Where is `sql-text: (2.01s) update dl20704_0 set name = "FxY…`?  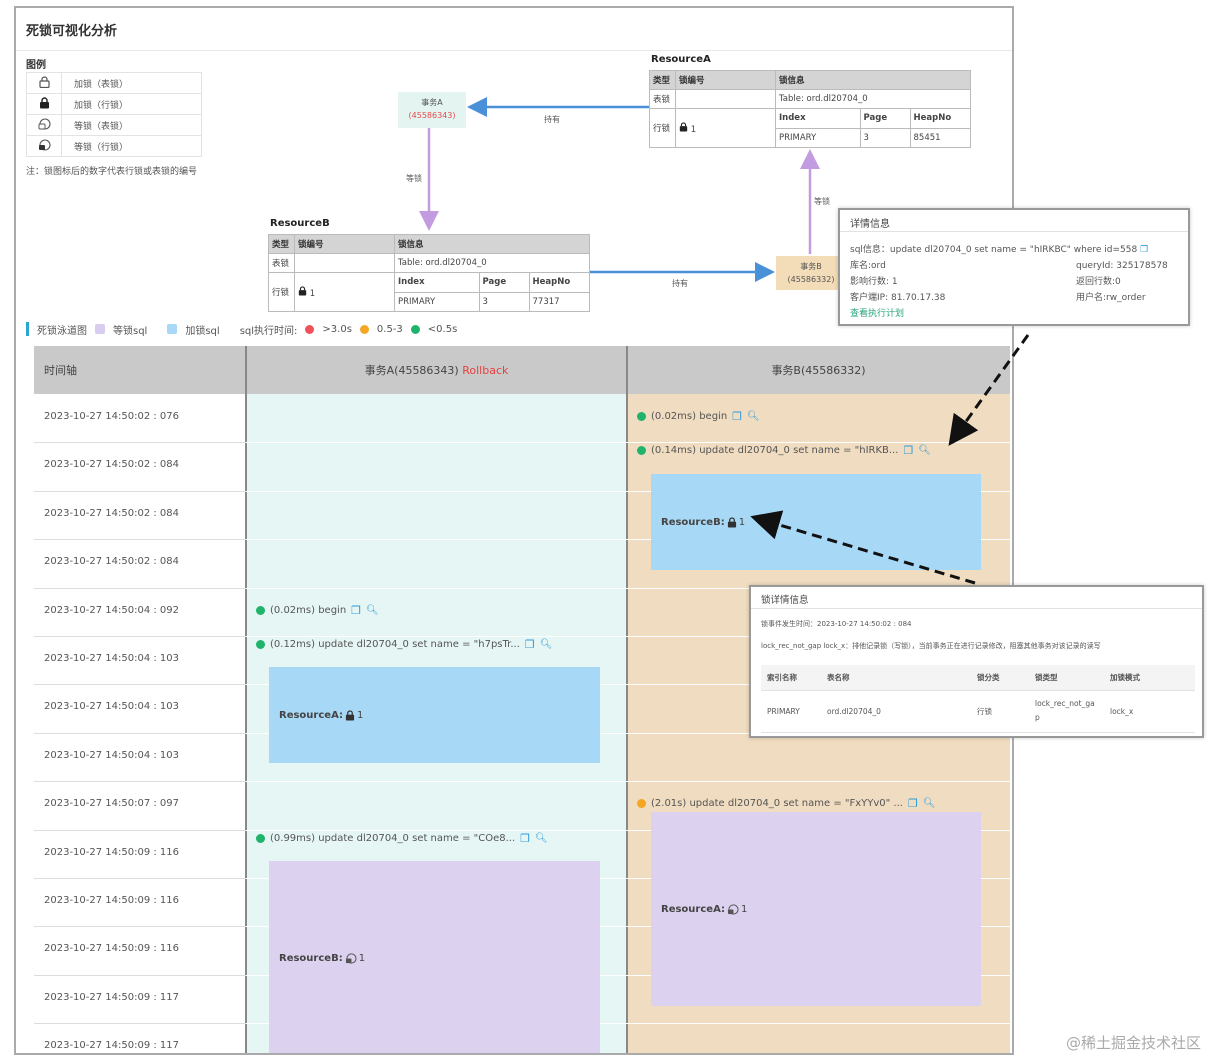
sql-text: (2.01s) update dl20704_0 set name = "FxY… is located at coordinates (777, 804).